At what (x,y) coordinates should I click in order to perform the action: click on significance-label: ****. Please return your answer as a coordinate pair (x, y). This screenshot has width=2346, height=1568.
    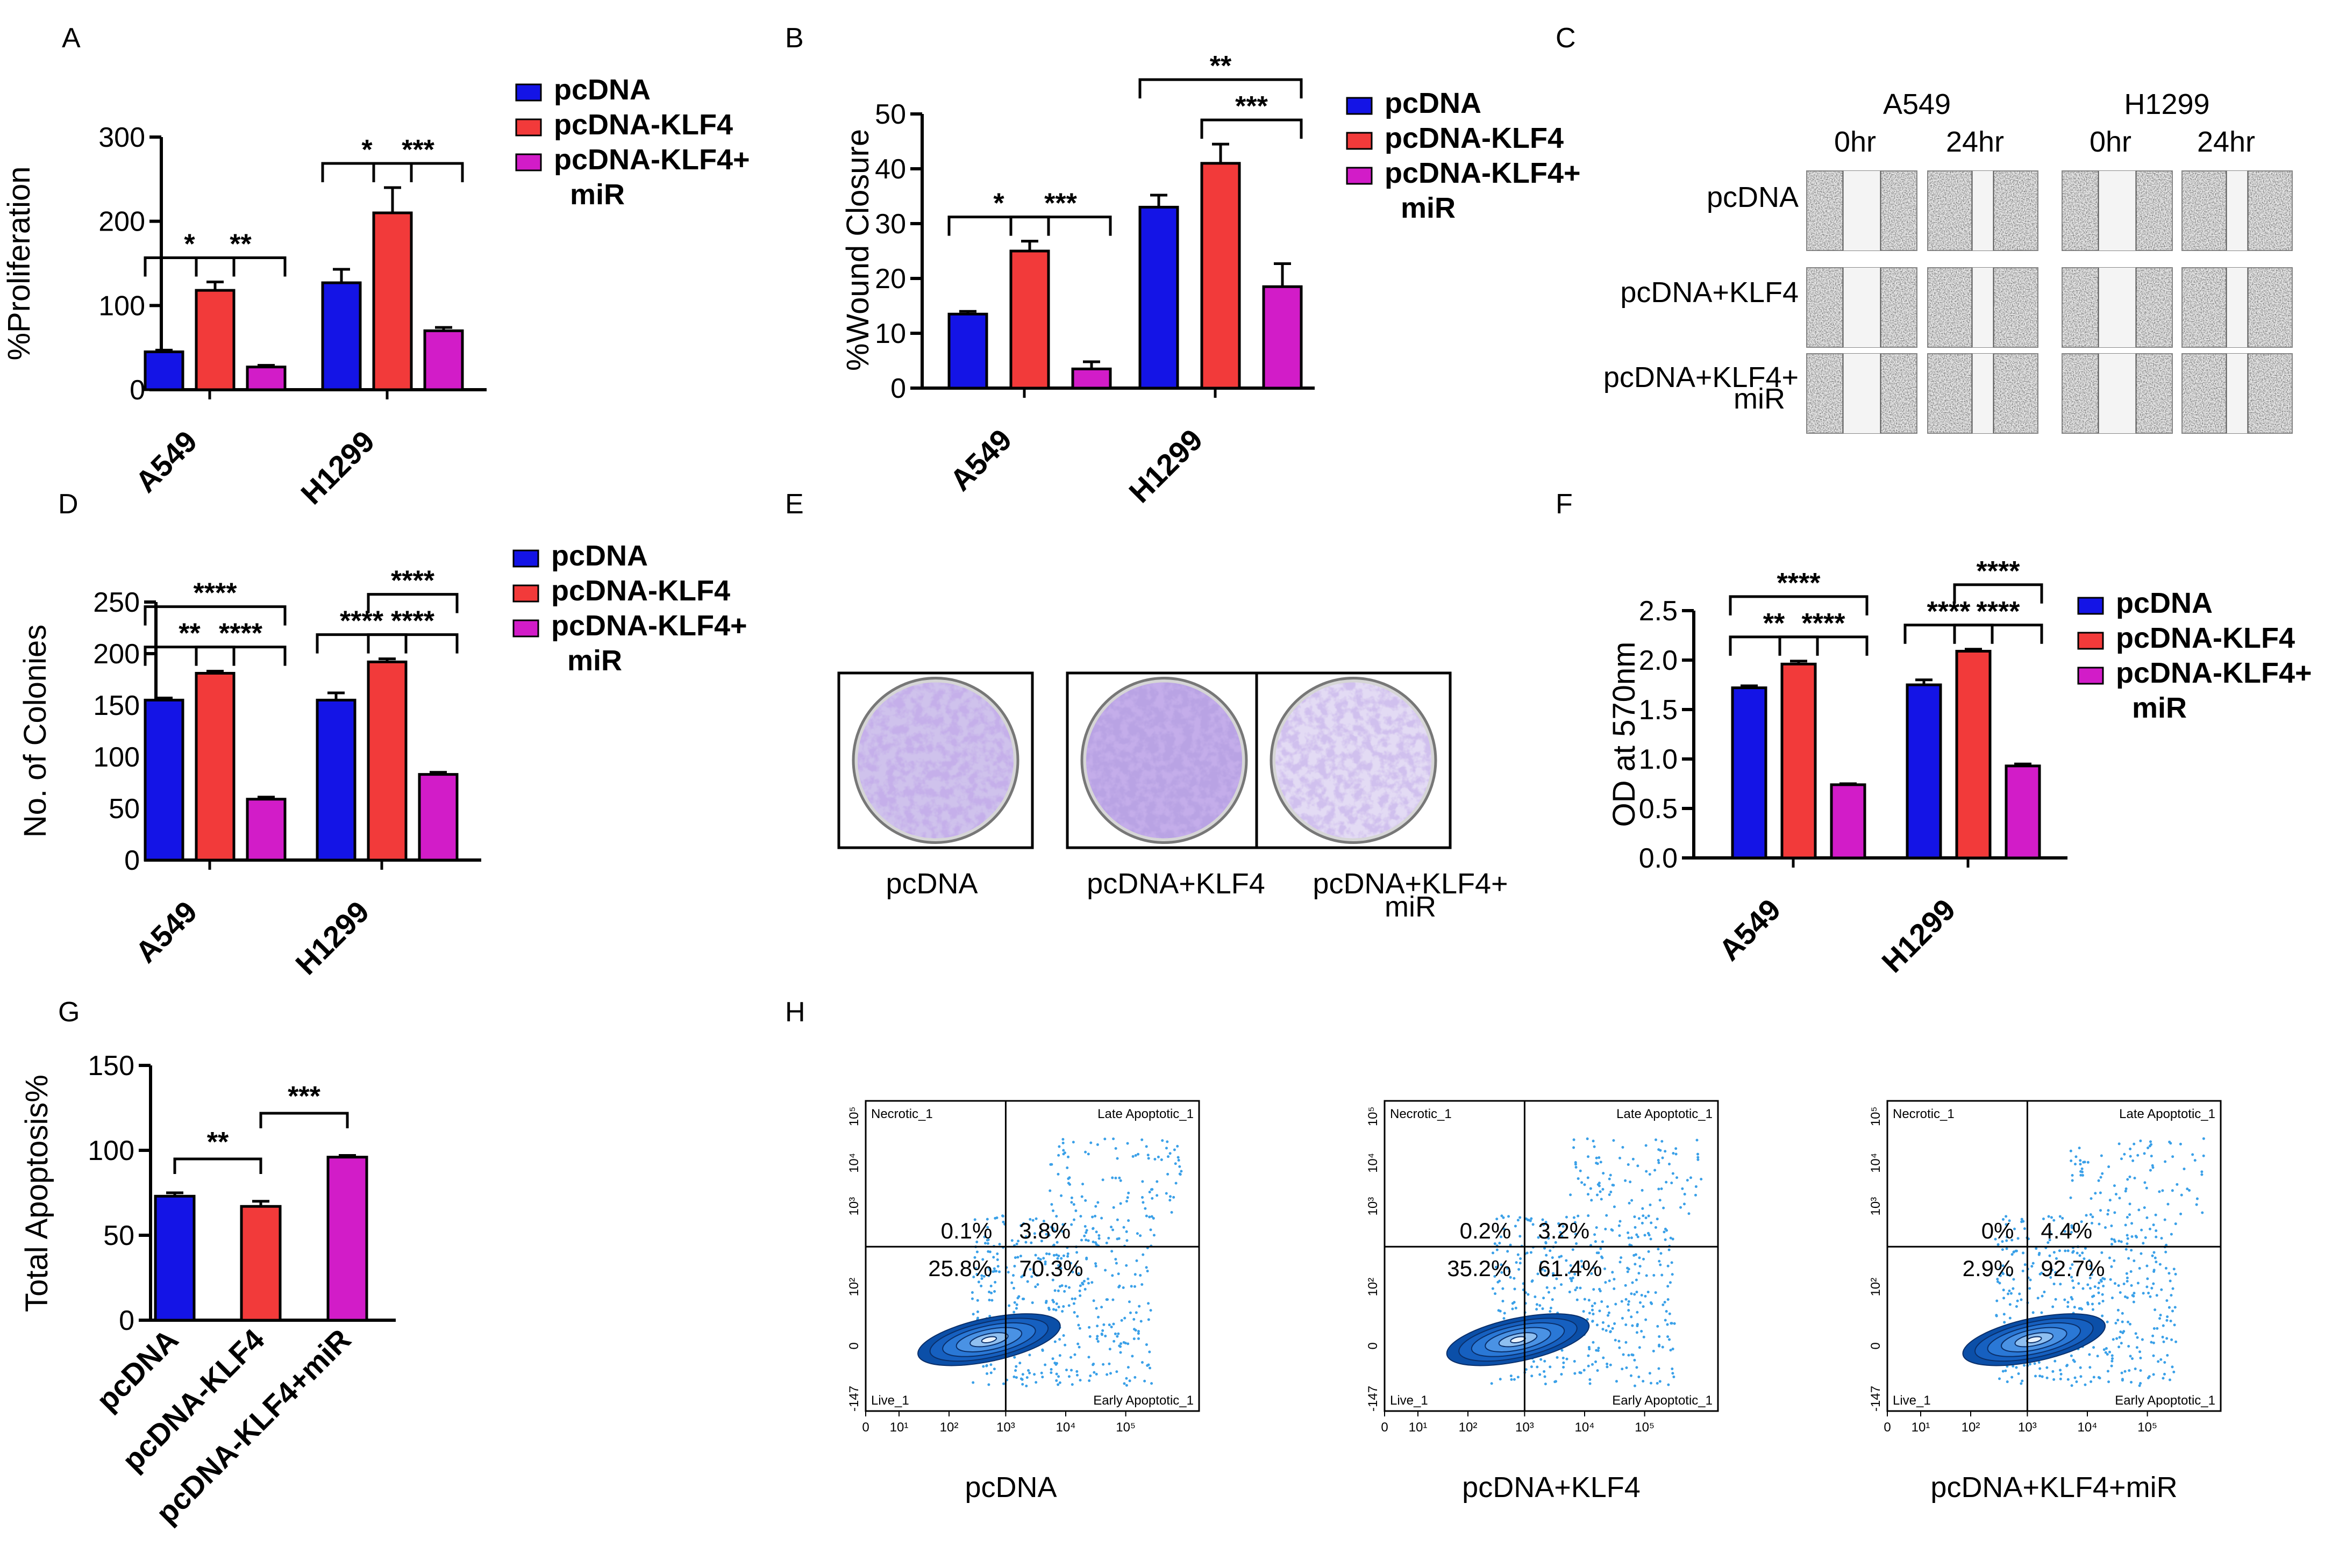
    Looking at the image, I should click on (241, 633).